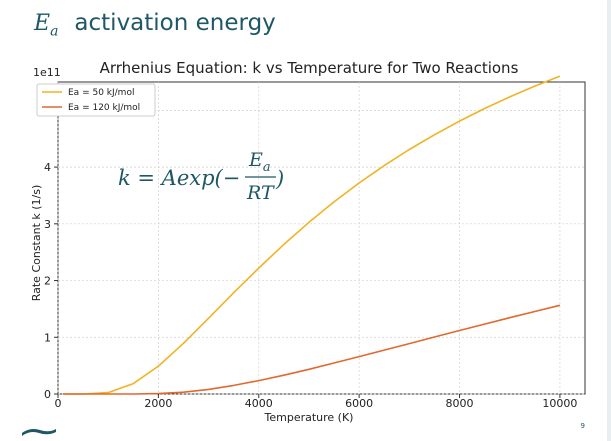 Image resolution: width=611 pixels, height=441 pixels. What do you see at coordinates (58, 403) in the screenshot?
I see `x-tick-label: 0` at bounding box center [58, 403].